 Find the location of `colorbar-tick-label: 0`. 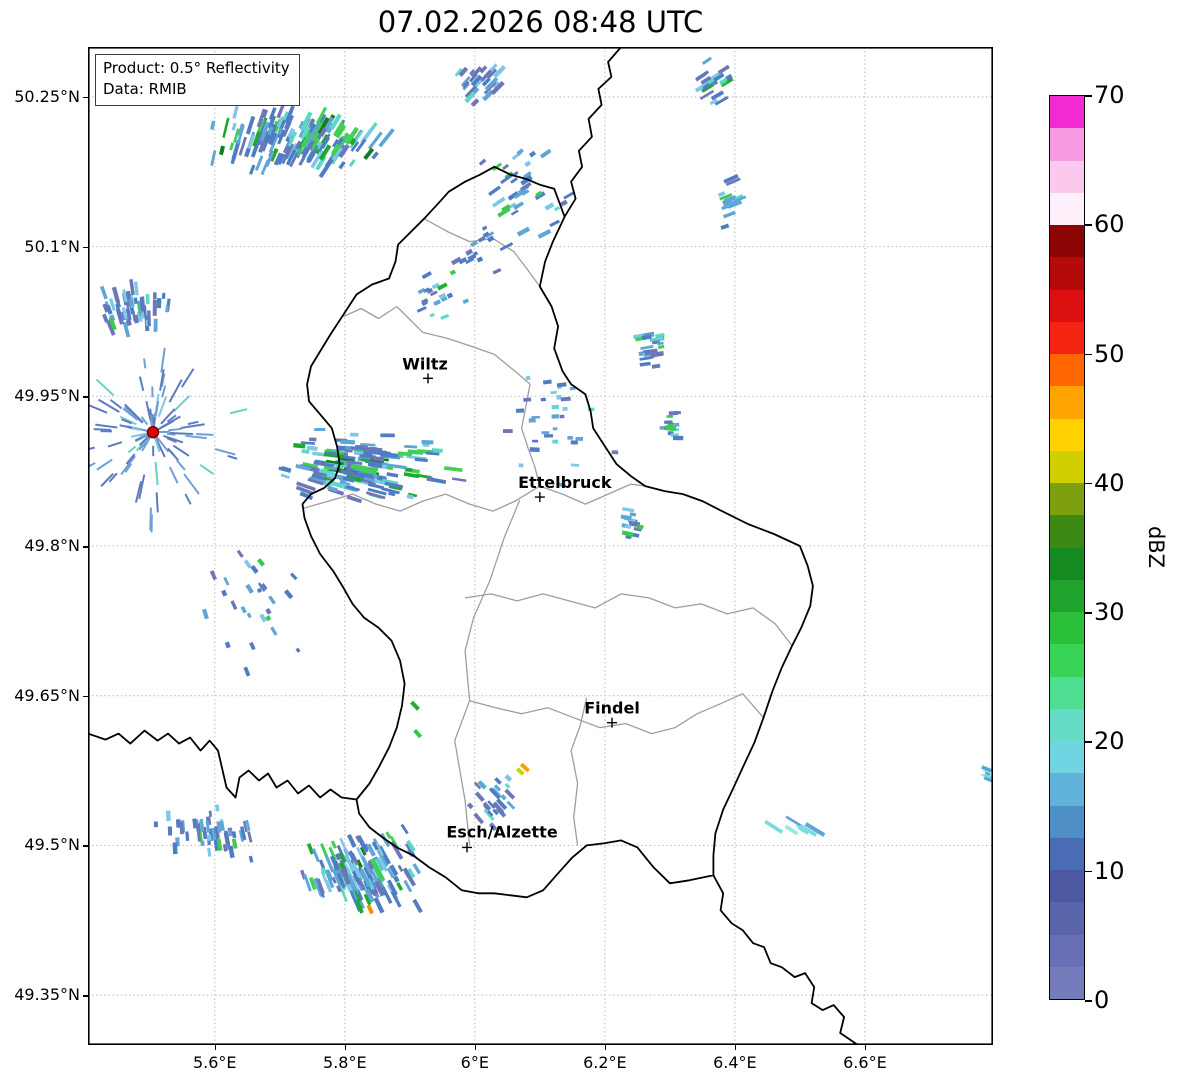

colorbar-tick-label: 0 is located at coordinates (1102, 1000).